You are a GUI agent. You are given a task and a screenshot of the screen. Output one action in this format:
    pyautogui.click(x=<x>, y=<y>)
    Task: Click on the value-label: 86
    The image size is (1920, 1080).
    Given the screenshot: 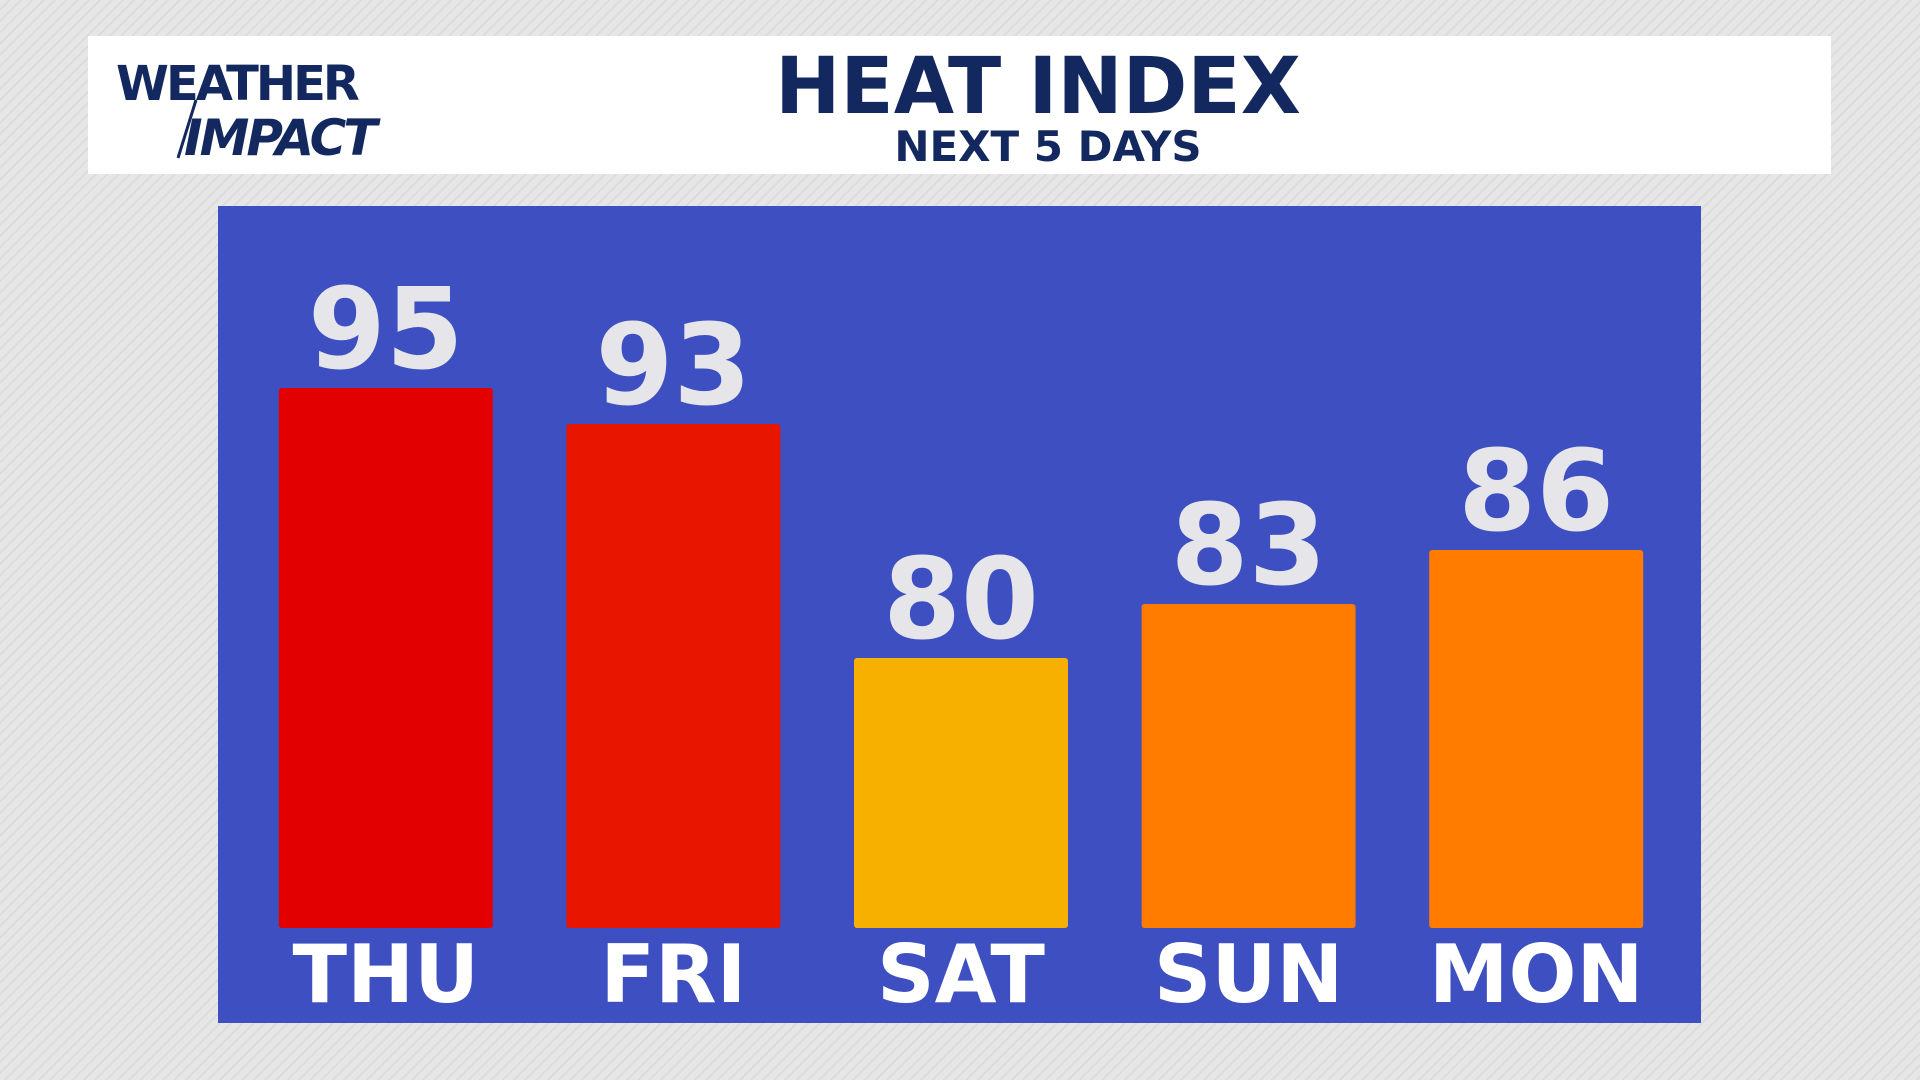 What is the action you would take?
    pyautogui.click(x=1536, y=492)
    